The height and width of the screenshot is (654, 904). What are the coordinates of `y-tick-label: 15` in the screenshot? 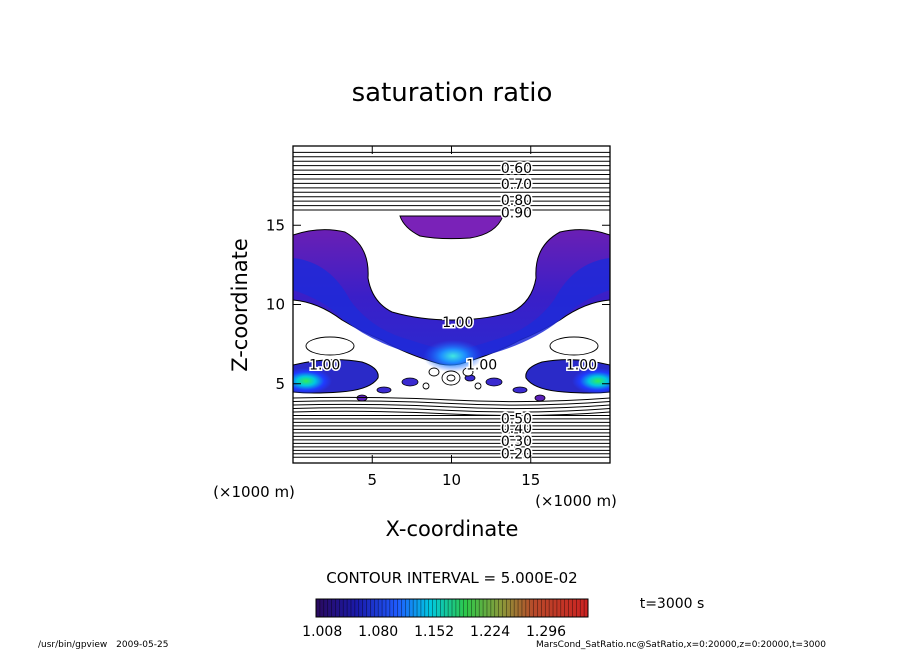 It's located at (275, 225).